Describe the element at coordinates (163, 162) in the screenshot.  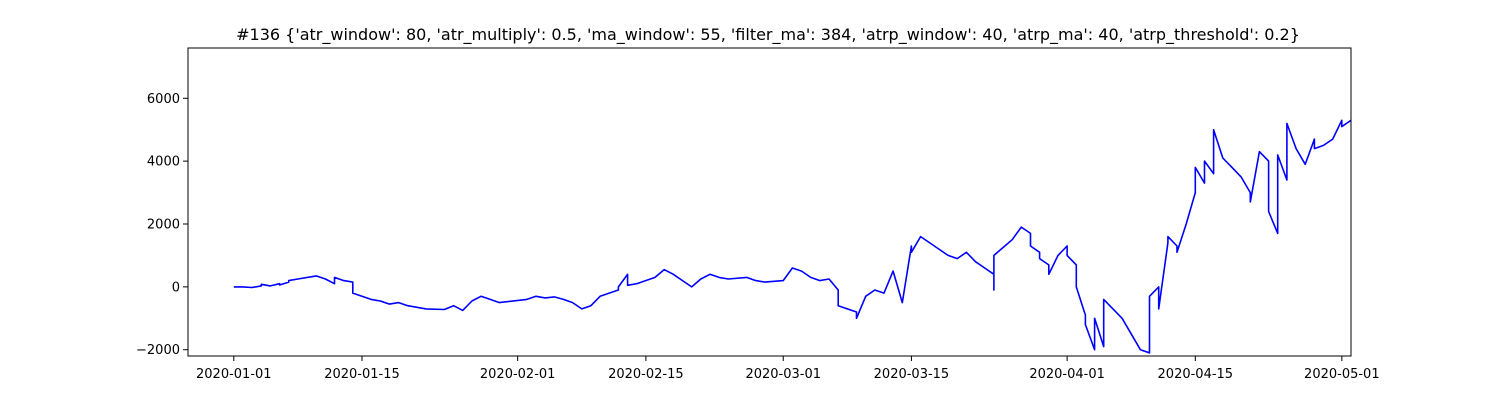
I see `y-tick-label: 4000` at that location.